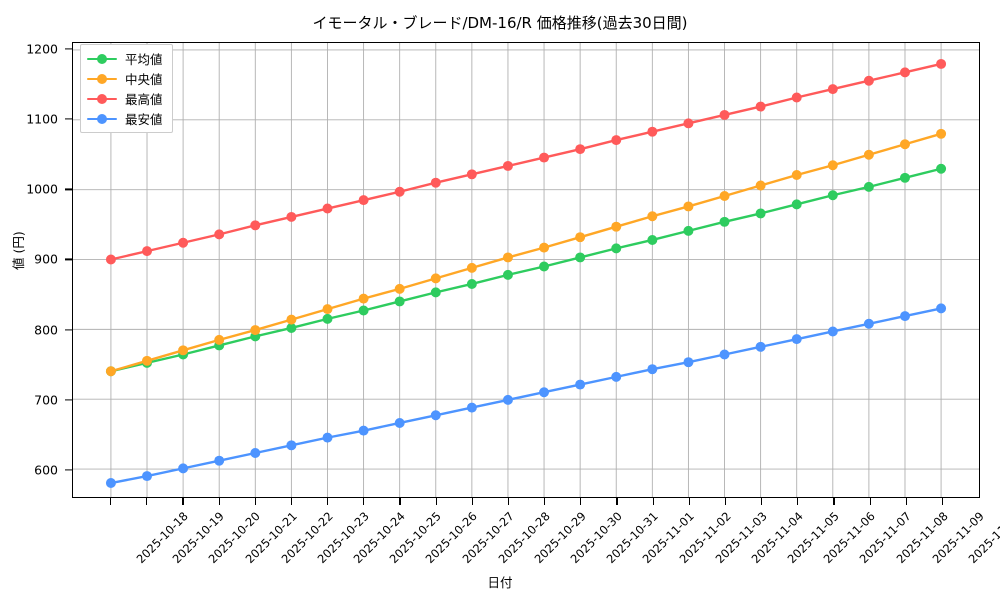 This screenshot has height=600, width=1000. Describe the element at coordinates (46, 470) in the screenshot. I see `y-tick-label: 600` at that location.